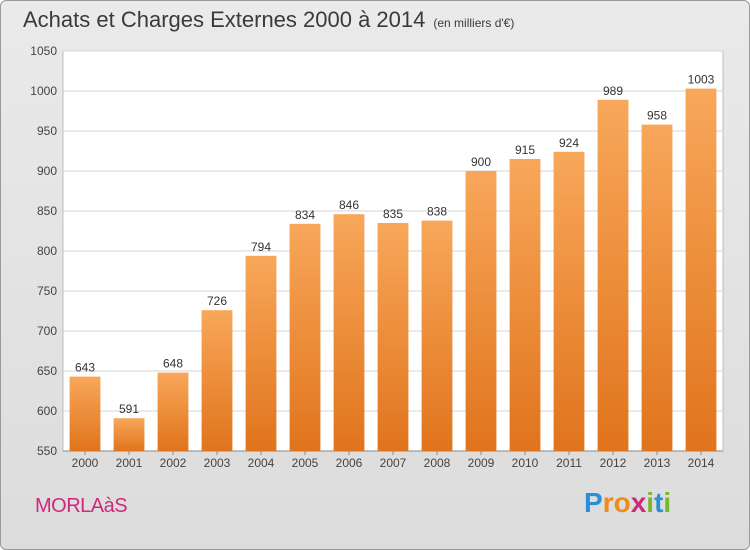 Image resolution: width=750 pixels, height=550 pixels. What do you see at coordinates (173, 364) in the screenshot?
I see `data-label: 648` at bounding box center [173, 364].